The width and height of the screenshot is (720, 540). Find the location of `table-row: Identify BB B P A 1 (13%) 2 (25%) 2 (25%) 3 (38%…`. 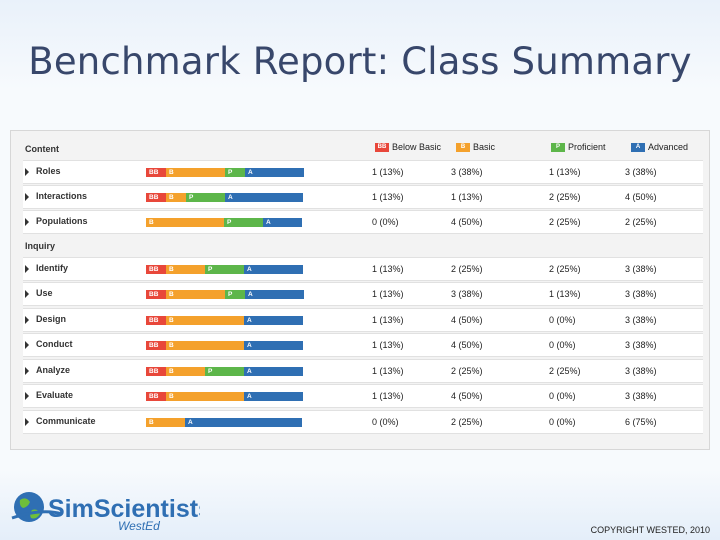

table-row: Identify BB B P A 1 (13%) 2 (25%) 2 (25%) 3 (38%… is located at coordinates (363, 269).